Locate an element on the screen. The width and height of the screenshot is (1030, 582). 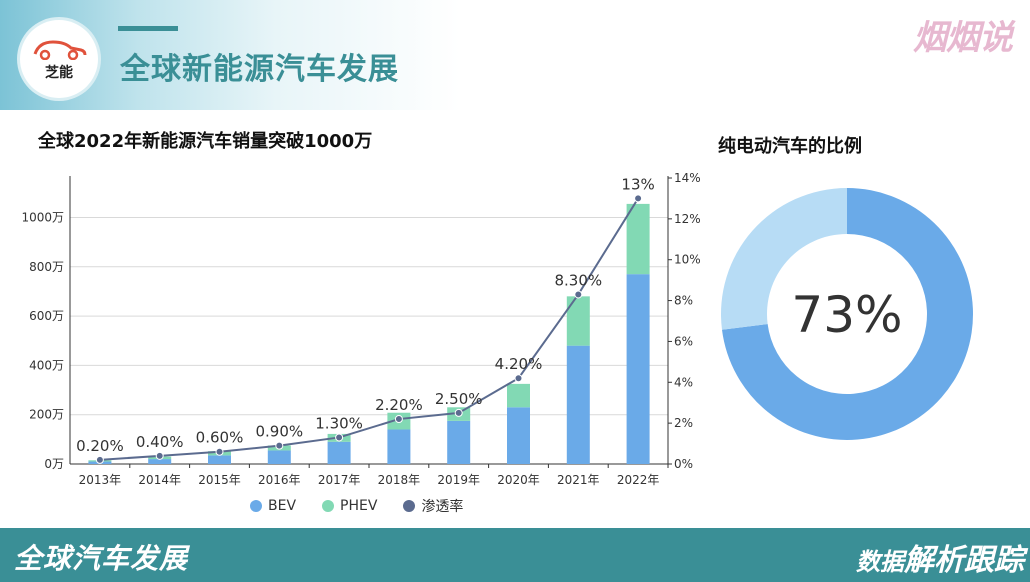
donut-center-label: 73% is located at coordinates (846, 315).